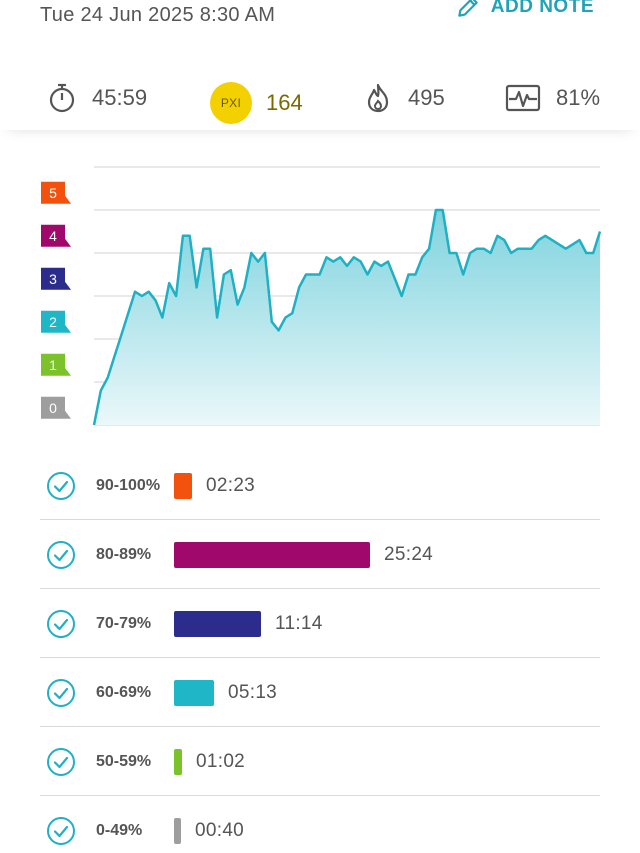  What do you see at coordinates (221, 761) in the screenshot?
I see `zone-time: 01:02` at bounding box center [221, 761].